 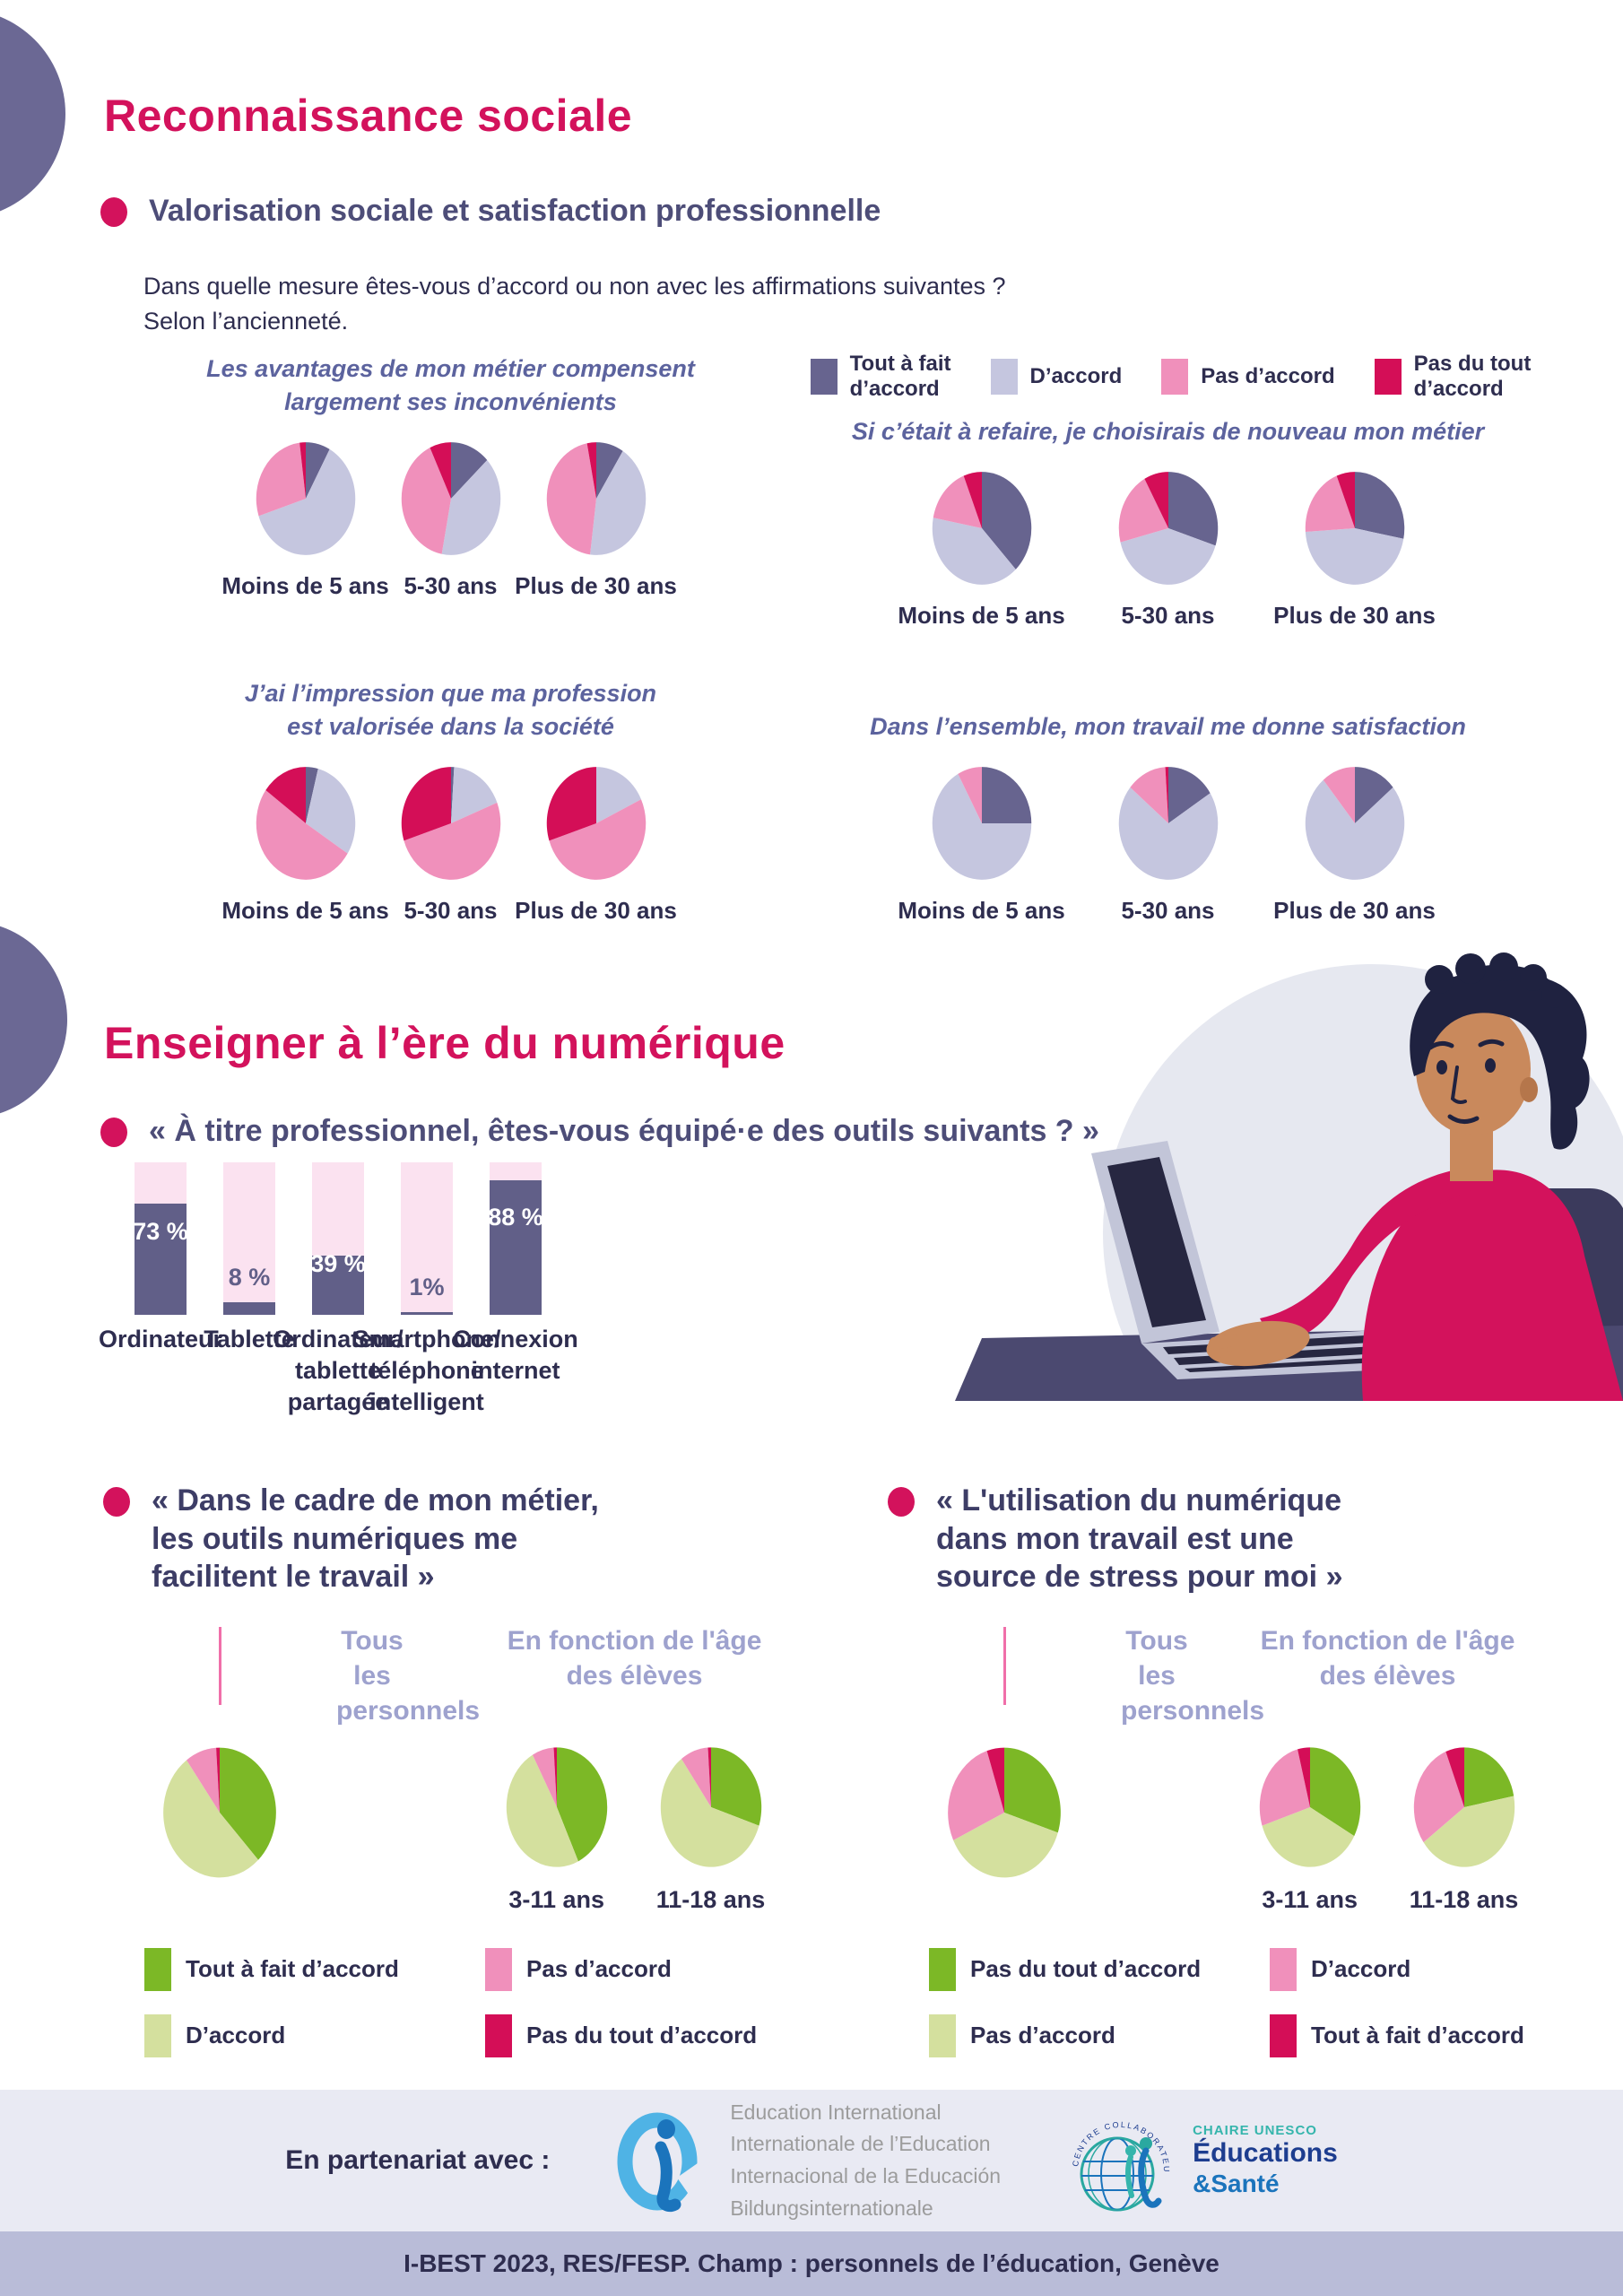 What do you see at coordinates (1354, 844) in the screenshot?
I see `pie-col: Plus de 30 ans` at bounding box center [1354, 844].